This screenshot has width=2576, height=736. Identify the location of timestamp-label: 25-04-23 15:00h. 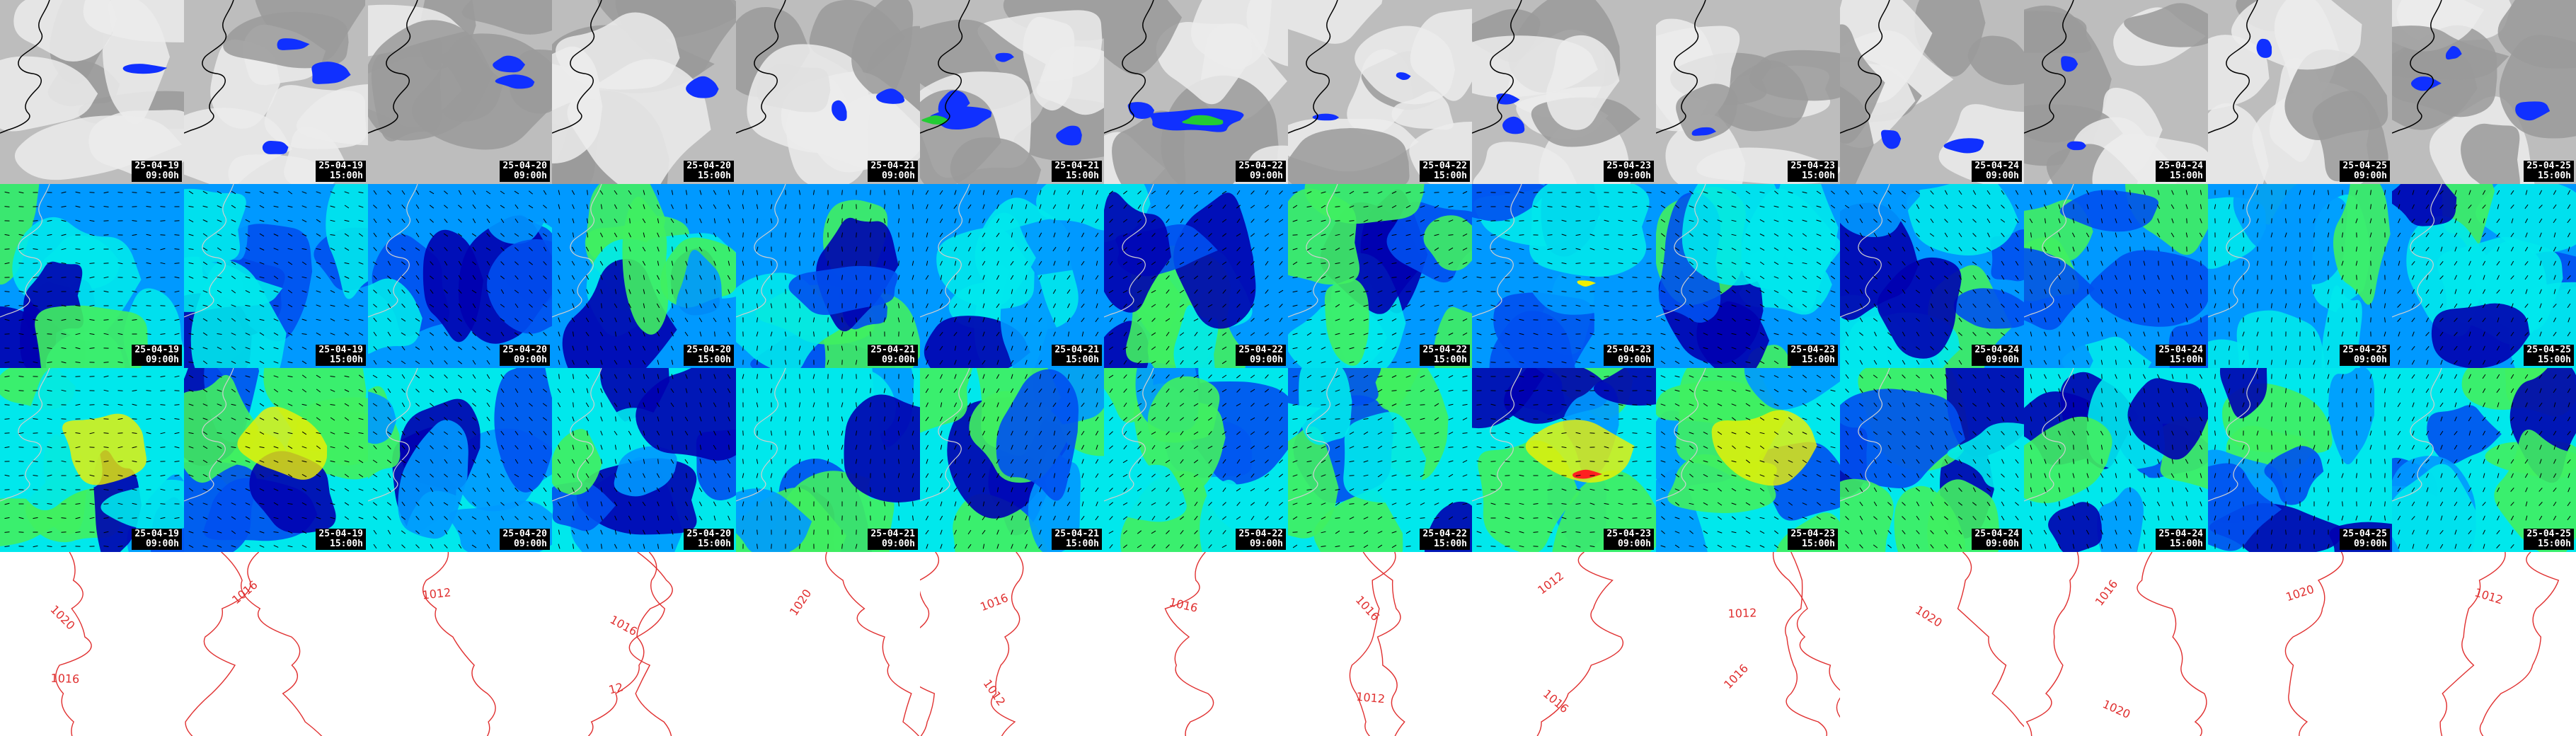
(1813, 539).